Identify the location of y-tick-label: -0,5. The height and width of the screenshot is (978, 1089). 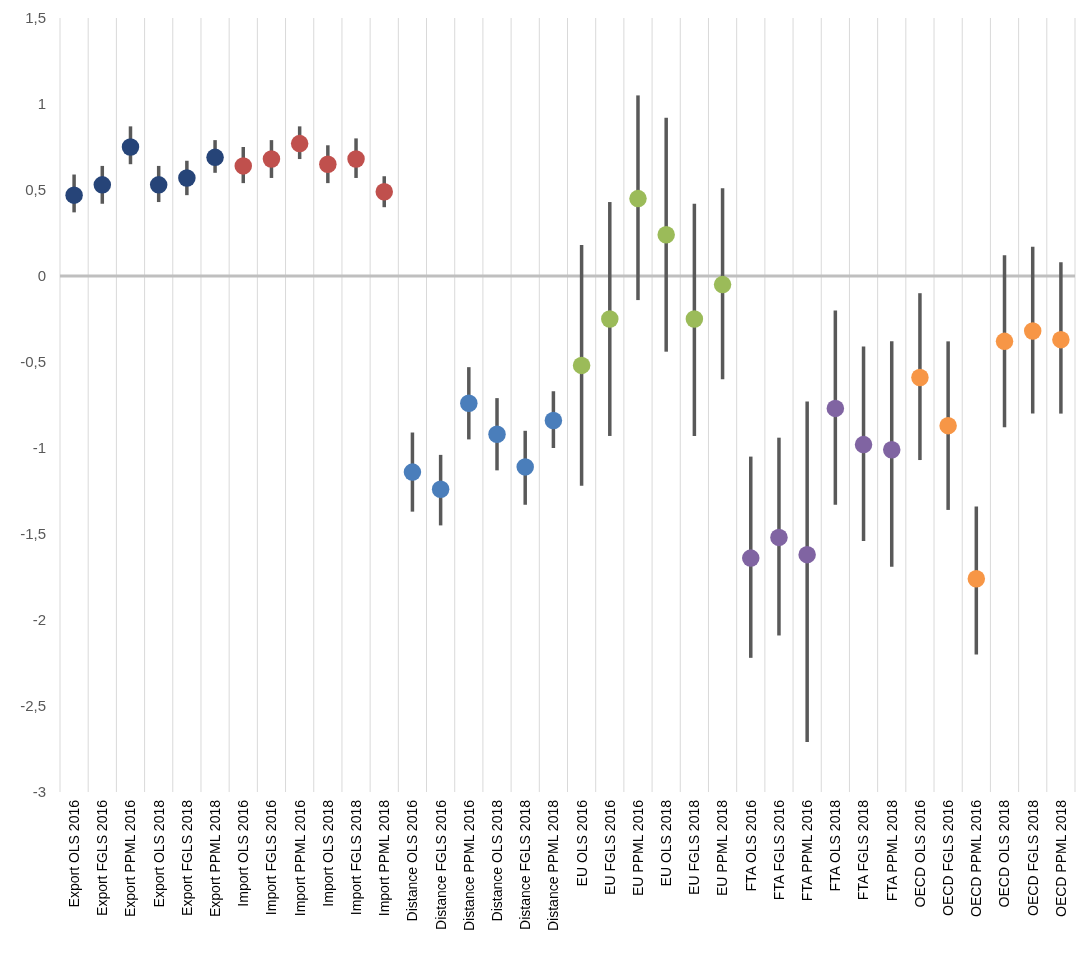
(33, 362).